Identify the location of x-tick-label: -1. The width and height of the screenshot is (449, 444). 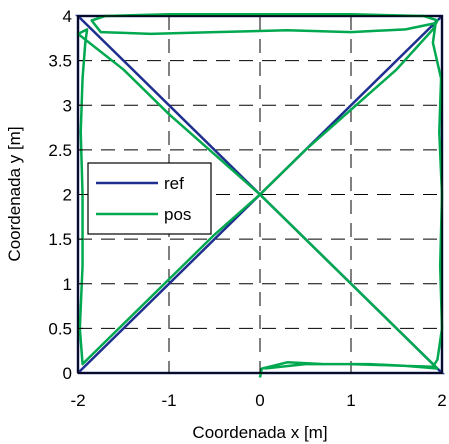
(168, 400).